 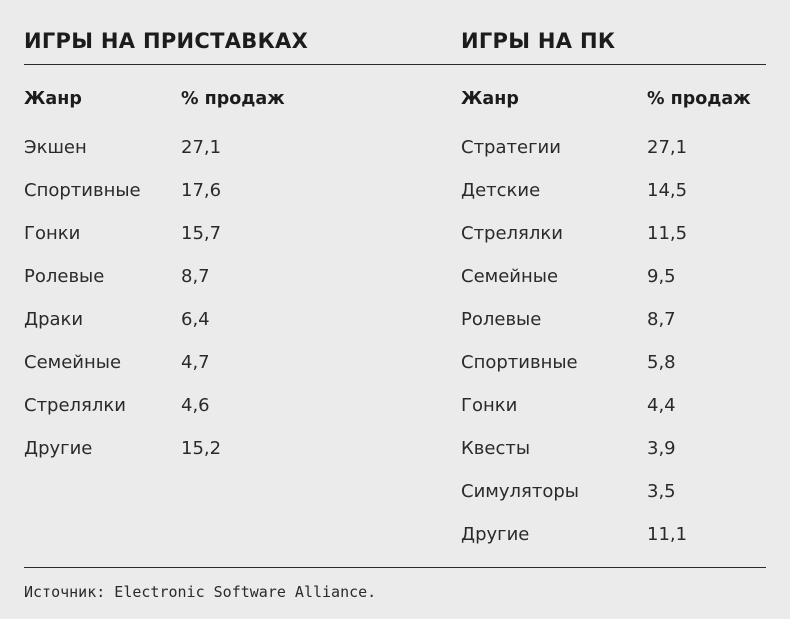 I want to click on table-row: Квесты 3,9, so click(x=606, y=448).